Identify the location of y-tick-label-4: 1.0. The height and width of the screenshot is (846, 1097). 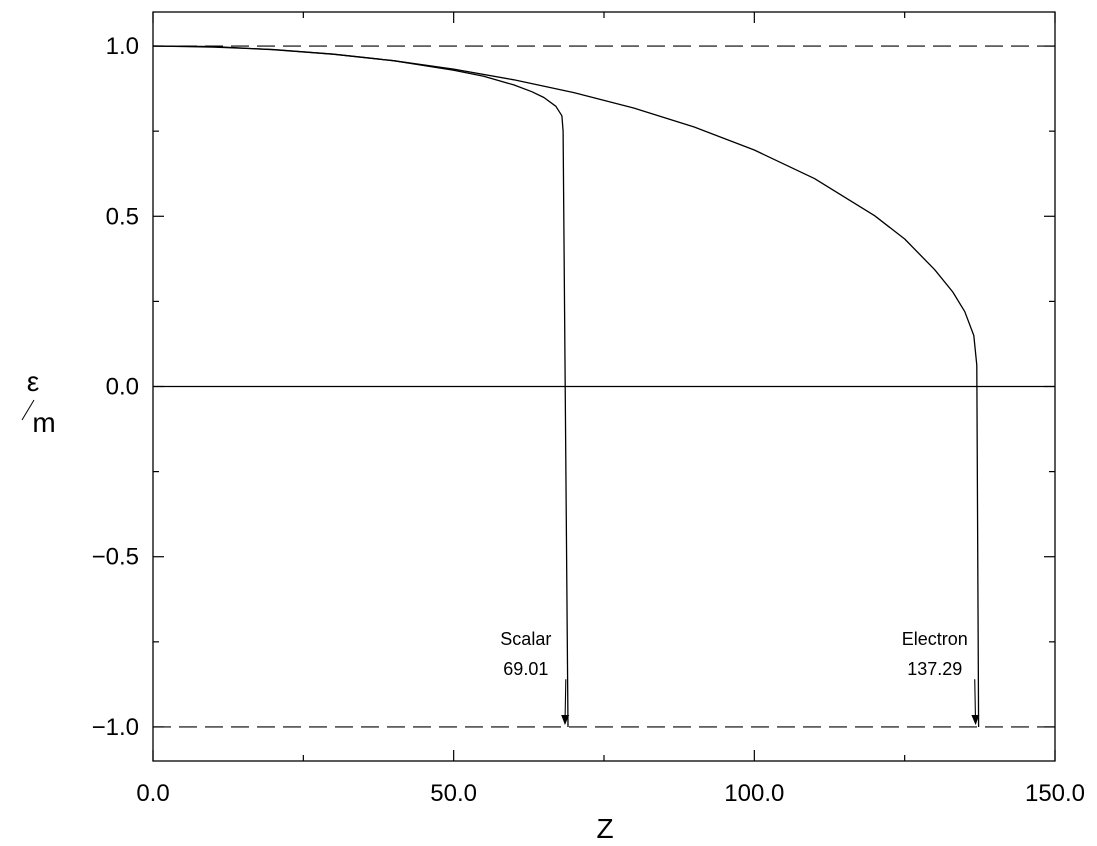
(122, 46).